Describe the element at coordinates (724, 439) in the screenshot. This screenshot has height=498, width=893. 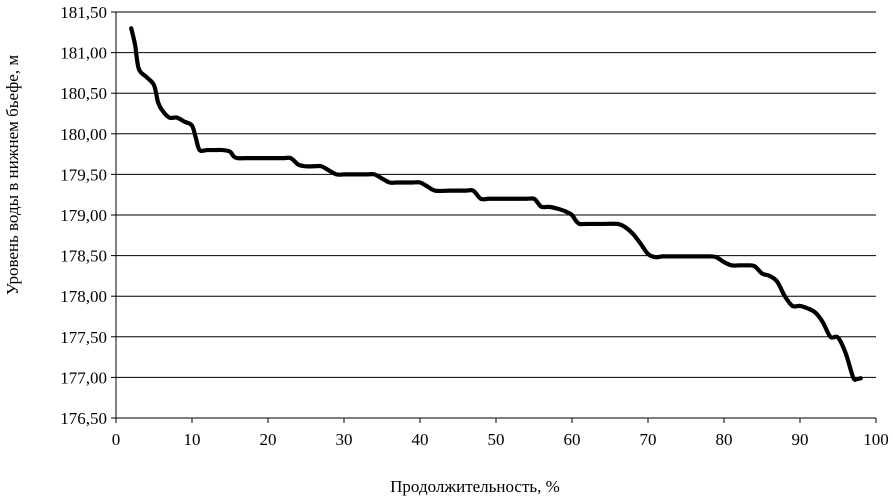
I see `x-tick-label: 80` at that location.